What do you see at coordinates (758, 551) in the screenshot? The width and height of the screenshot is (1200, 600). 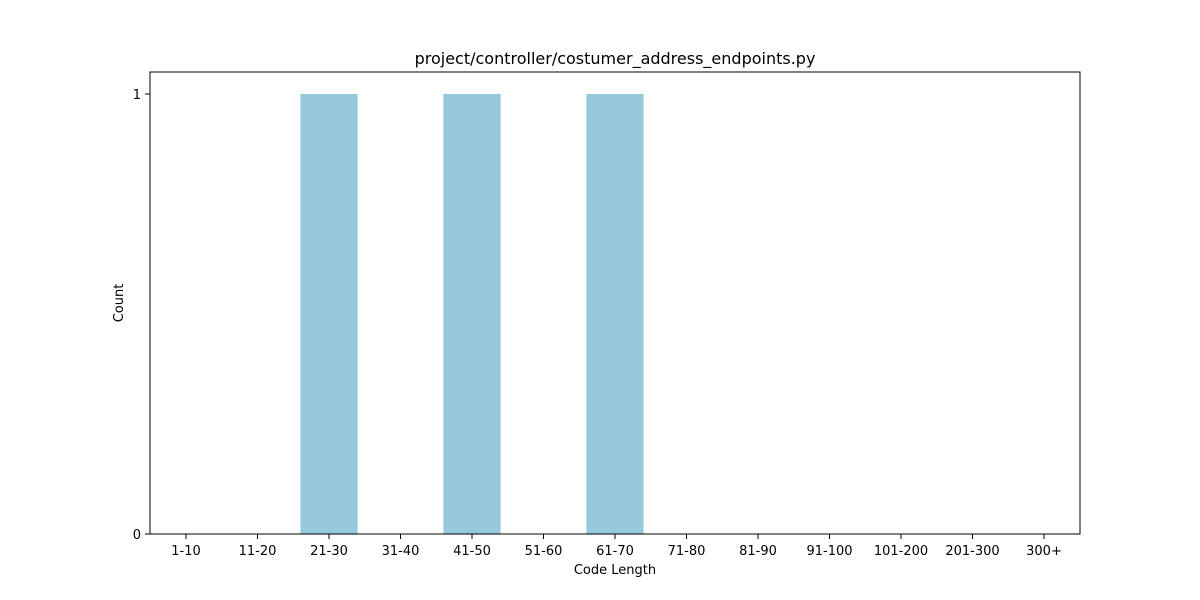 I see `x-tick-label: 81-90` at bounding box center [758, 551].